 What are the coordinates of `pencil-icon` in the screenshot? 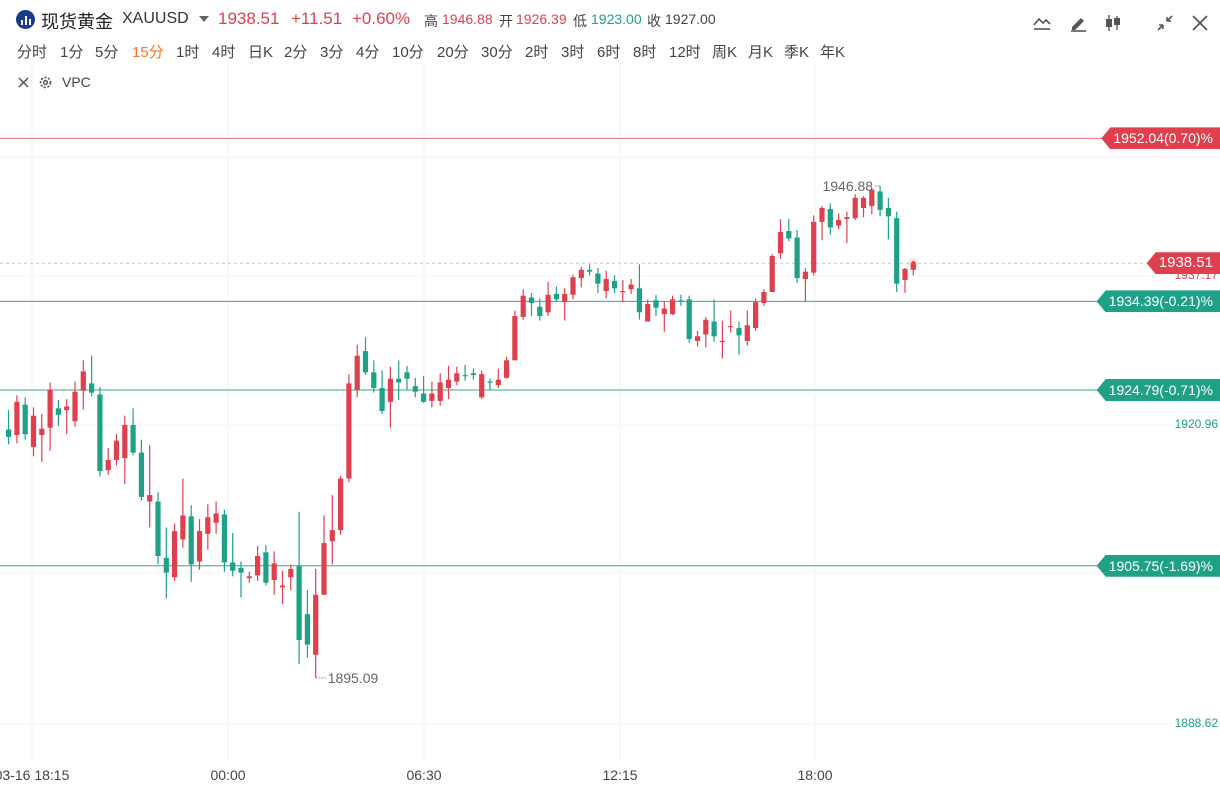 It's located at (1078, 23).